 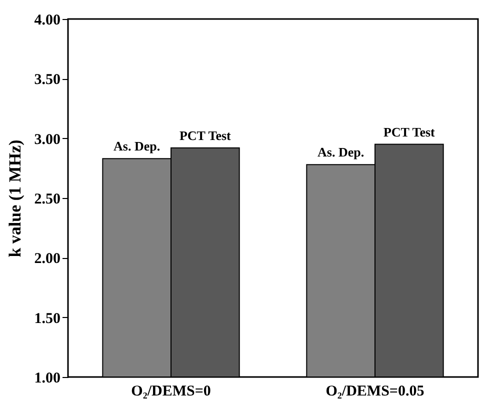 What do you see at coordinates (47, 140) in the screenshot?
I see `y-tick-label: 3.00` at bounding box center [47, 140].